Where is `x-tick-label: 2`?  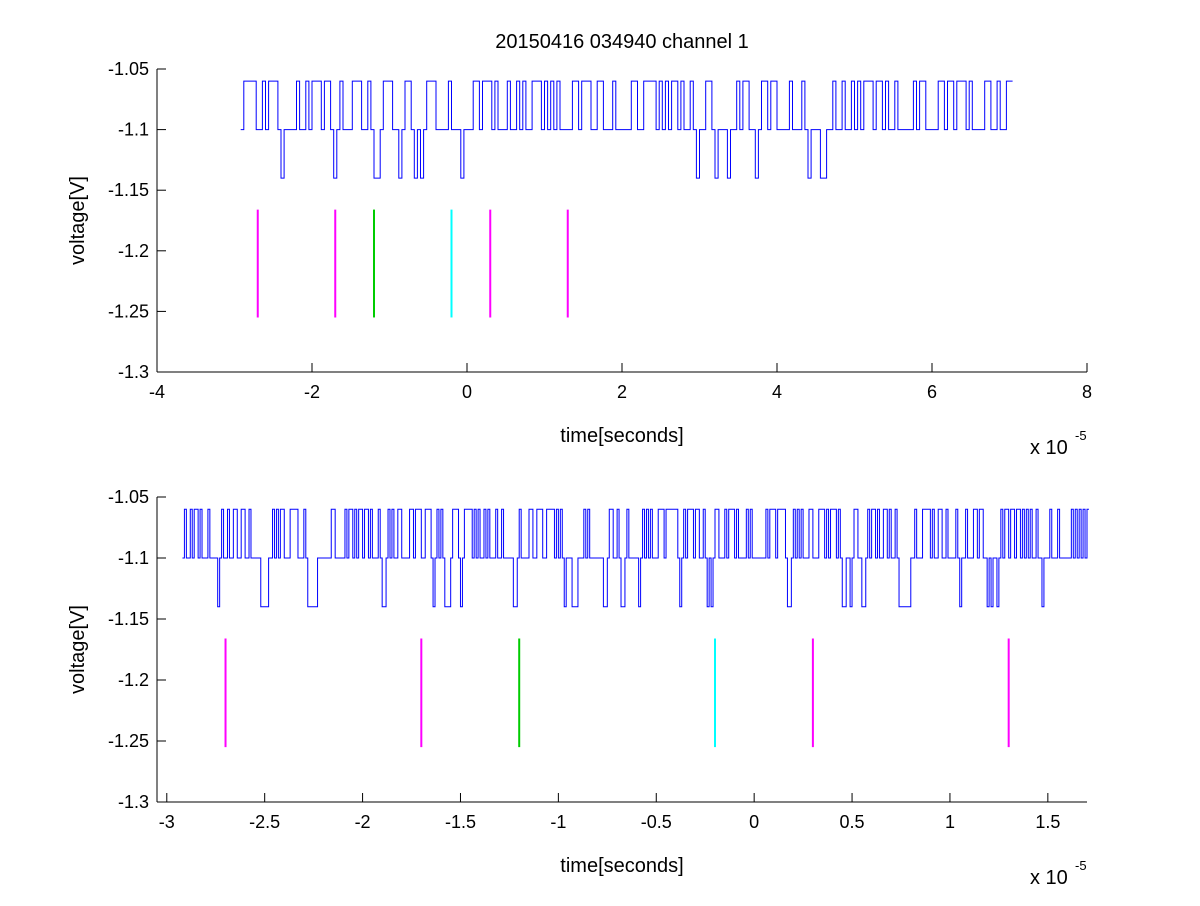
x-tick-label: 2 is located at coordinates (622, 392).